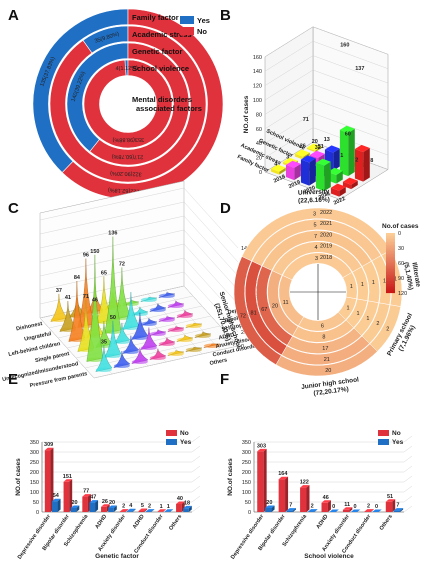 This screenshot has height=581, width=431. What do you see at coordinates (34, 443) in the screenshot?
I see `y-tick-7: 350` at bounding box center [34, 443].